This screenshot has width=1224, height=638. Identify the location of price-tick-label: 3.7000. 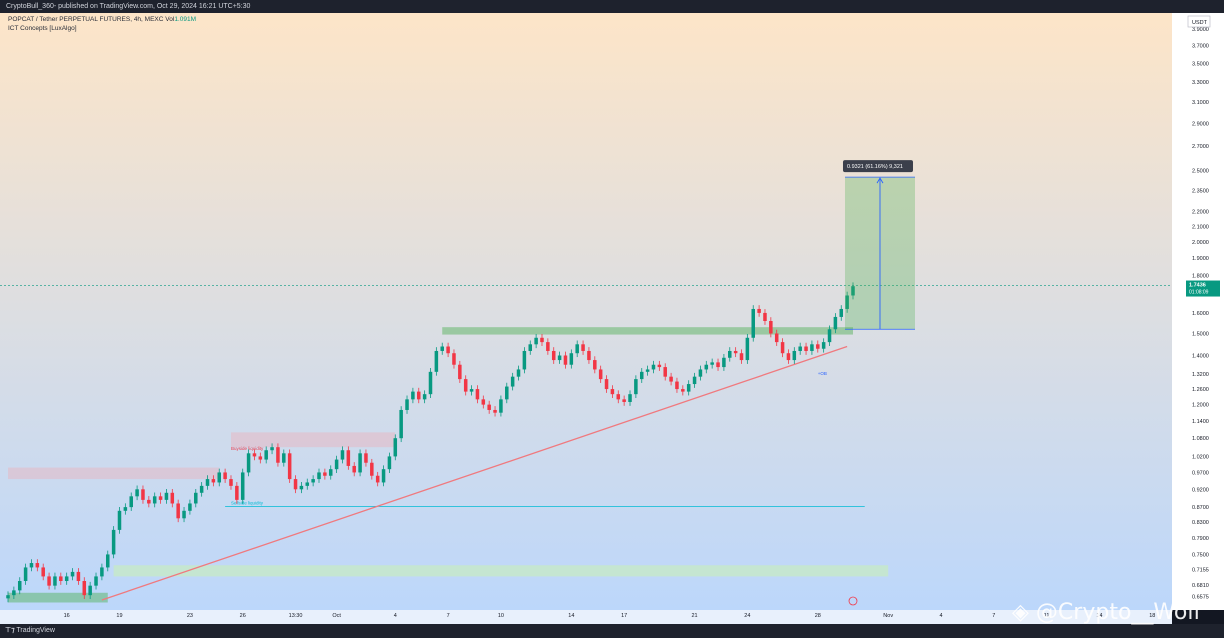
(1200, 47).